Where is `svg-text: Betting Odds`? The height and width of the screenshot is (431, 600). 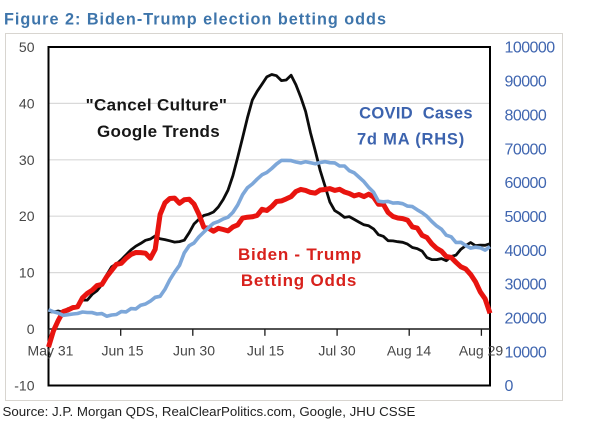 svg-text: Betting Odds is located at coordinates (299, 280).